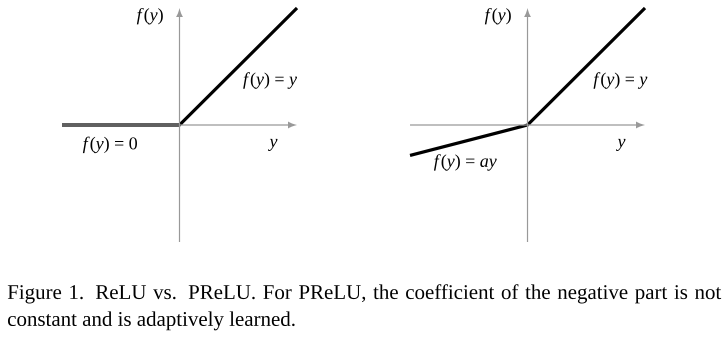 The width and height of the screenshot is (726, 352). What do you see at coordinates (109, 145) in the screenshot?
I see `text: f(y) = 0` at bounding box center [109, 145].